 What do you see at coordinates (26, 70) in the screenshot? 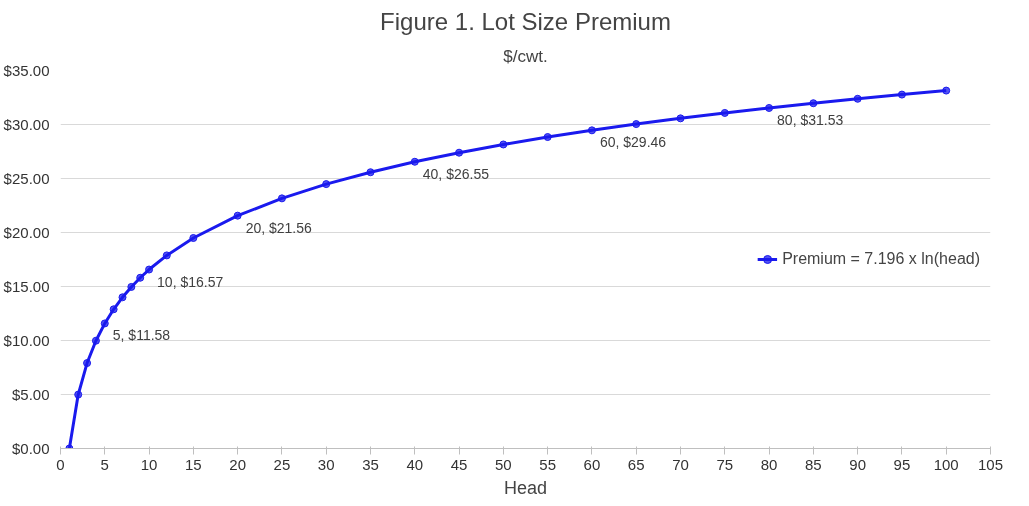
I see `y-tick-label: $35.00` at bounding box center [26, 70].